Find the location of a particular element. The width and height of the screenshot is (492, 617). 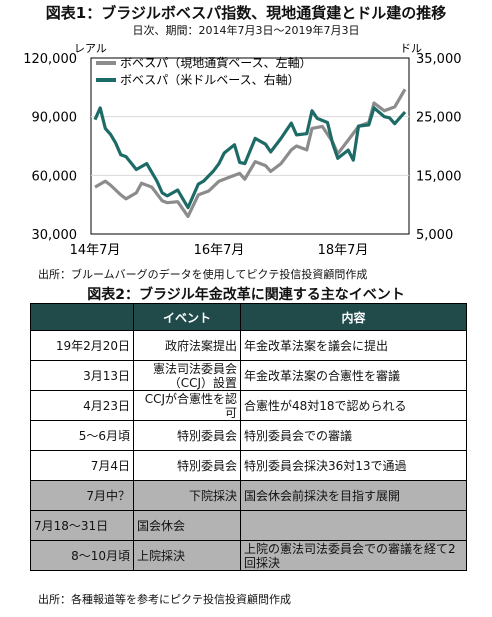

left-tick-label: 90,000 is located at coordinates (55, 118).